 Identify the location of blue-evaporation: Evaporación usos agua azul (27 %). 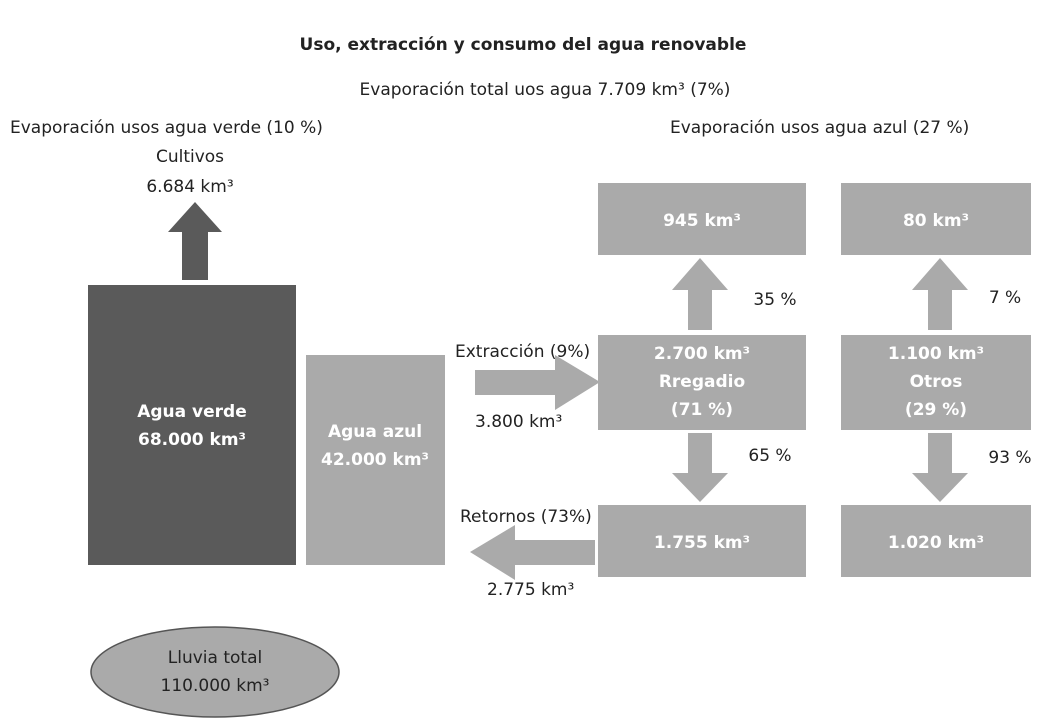
(819, 128).